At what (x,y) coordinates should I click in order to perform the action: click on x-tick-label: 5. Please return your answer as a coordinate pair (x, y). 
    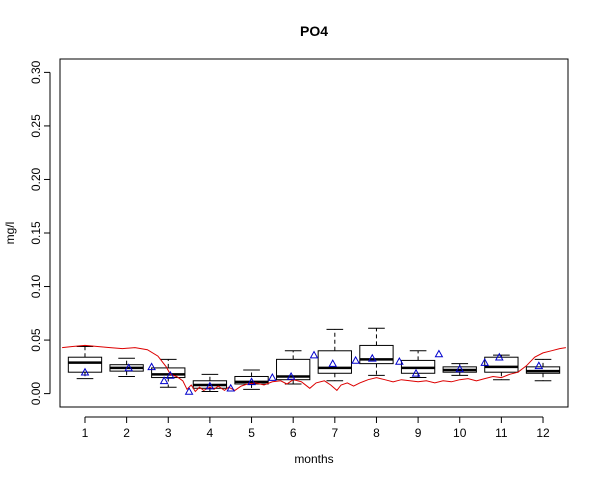
    Looking at the image, I should click on (251, 433).